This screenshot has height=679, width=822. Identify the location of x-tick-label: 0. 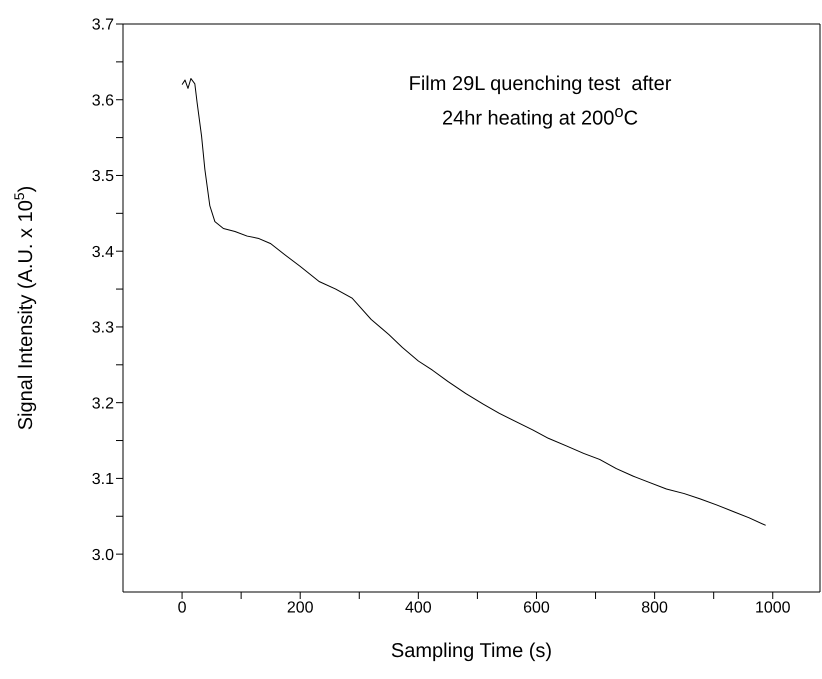
(182, 607).